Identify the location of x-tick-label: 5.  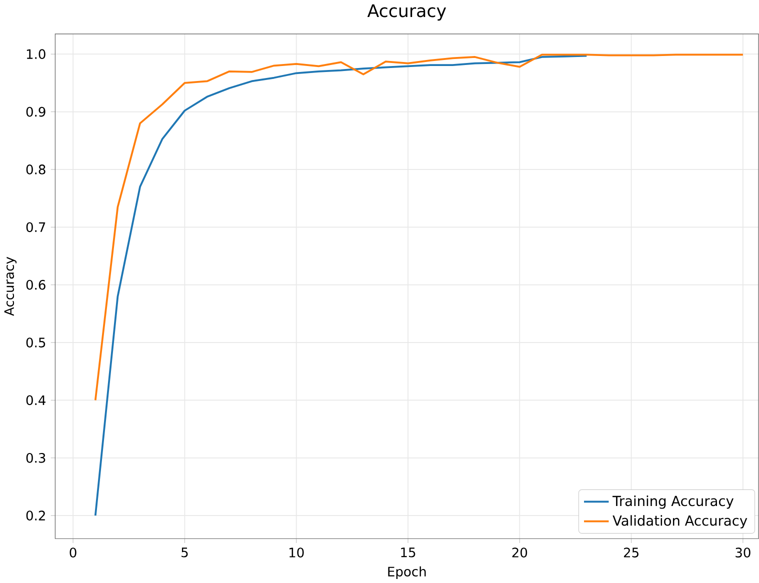
(185, 552).